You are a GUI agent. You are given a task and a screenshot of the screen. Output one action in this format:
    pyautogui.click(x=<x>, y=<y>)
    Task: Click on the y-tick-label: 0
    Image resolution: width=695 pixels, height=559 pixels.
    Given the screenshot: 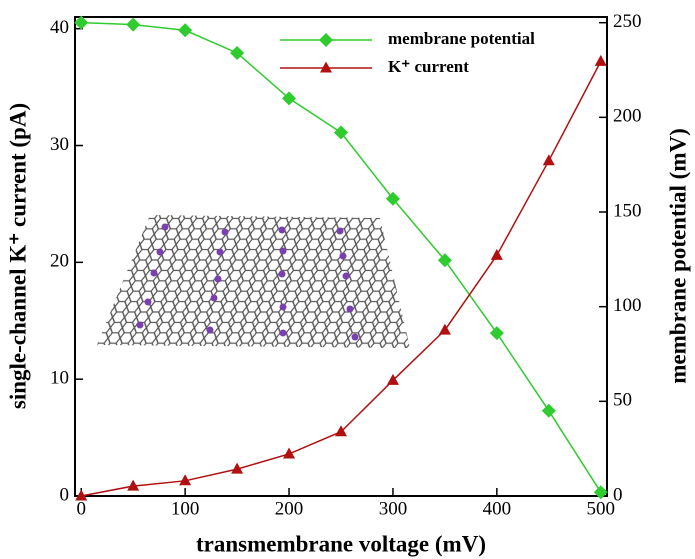 What is the action you would take?
    pyautogui.click(x=65, y=494)
    